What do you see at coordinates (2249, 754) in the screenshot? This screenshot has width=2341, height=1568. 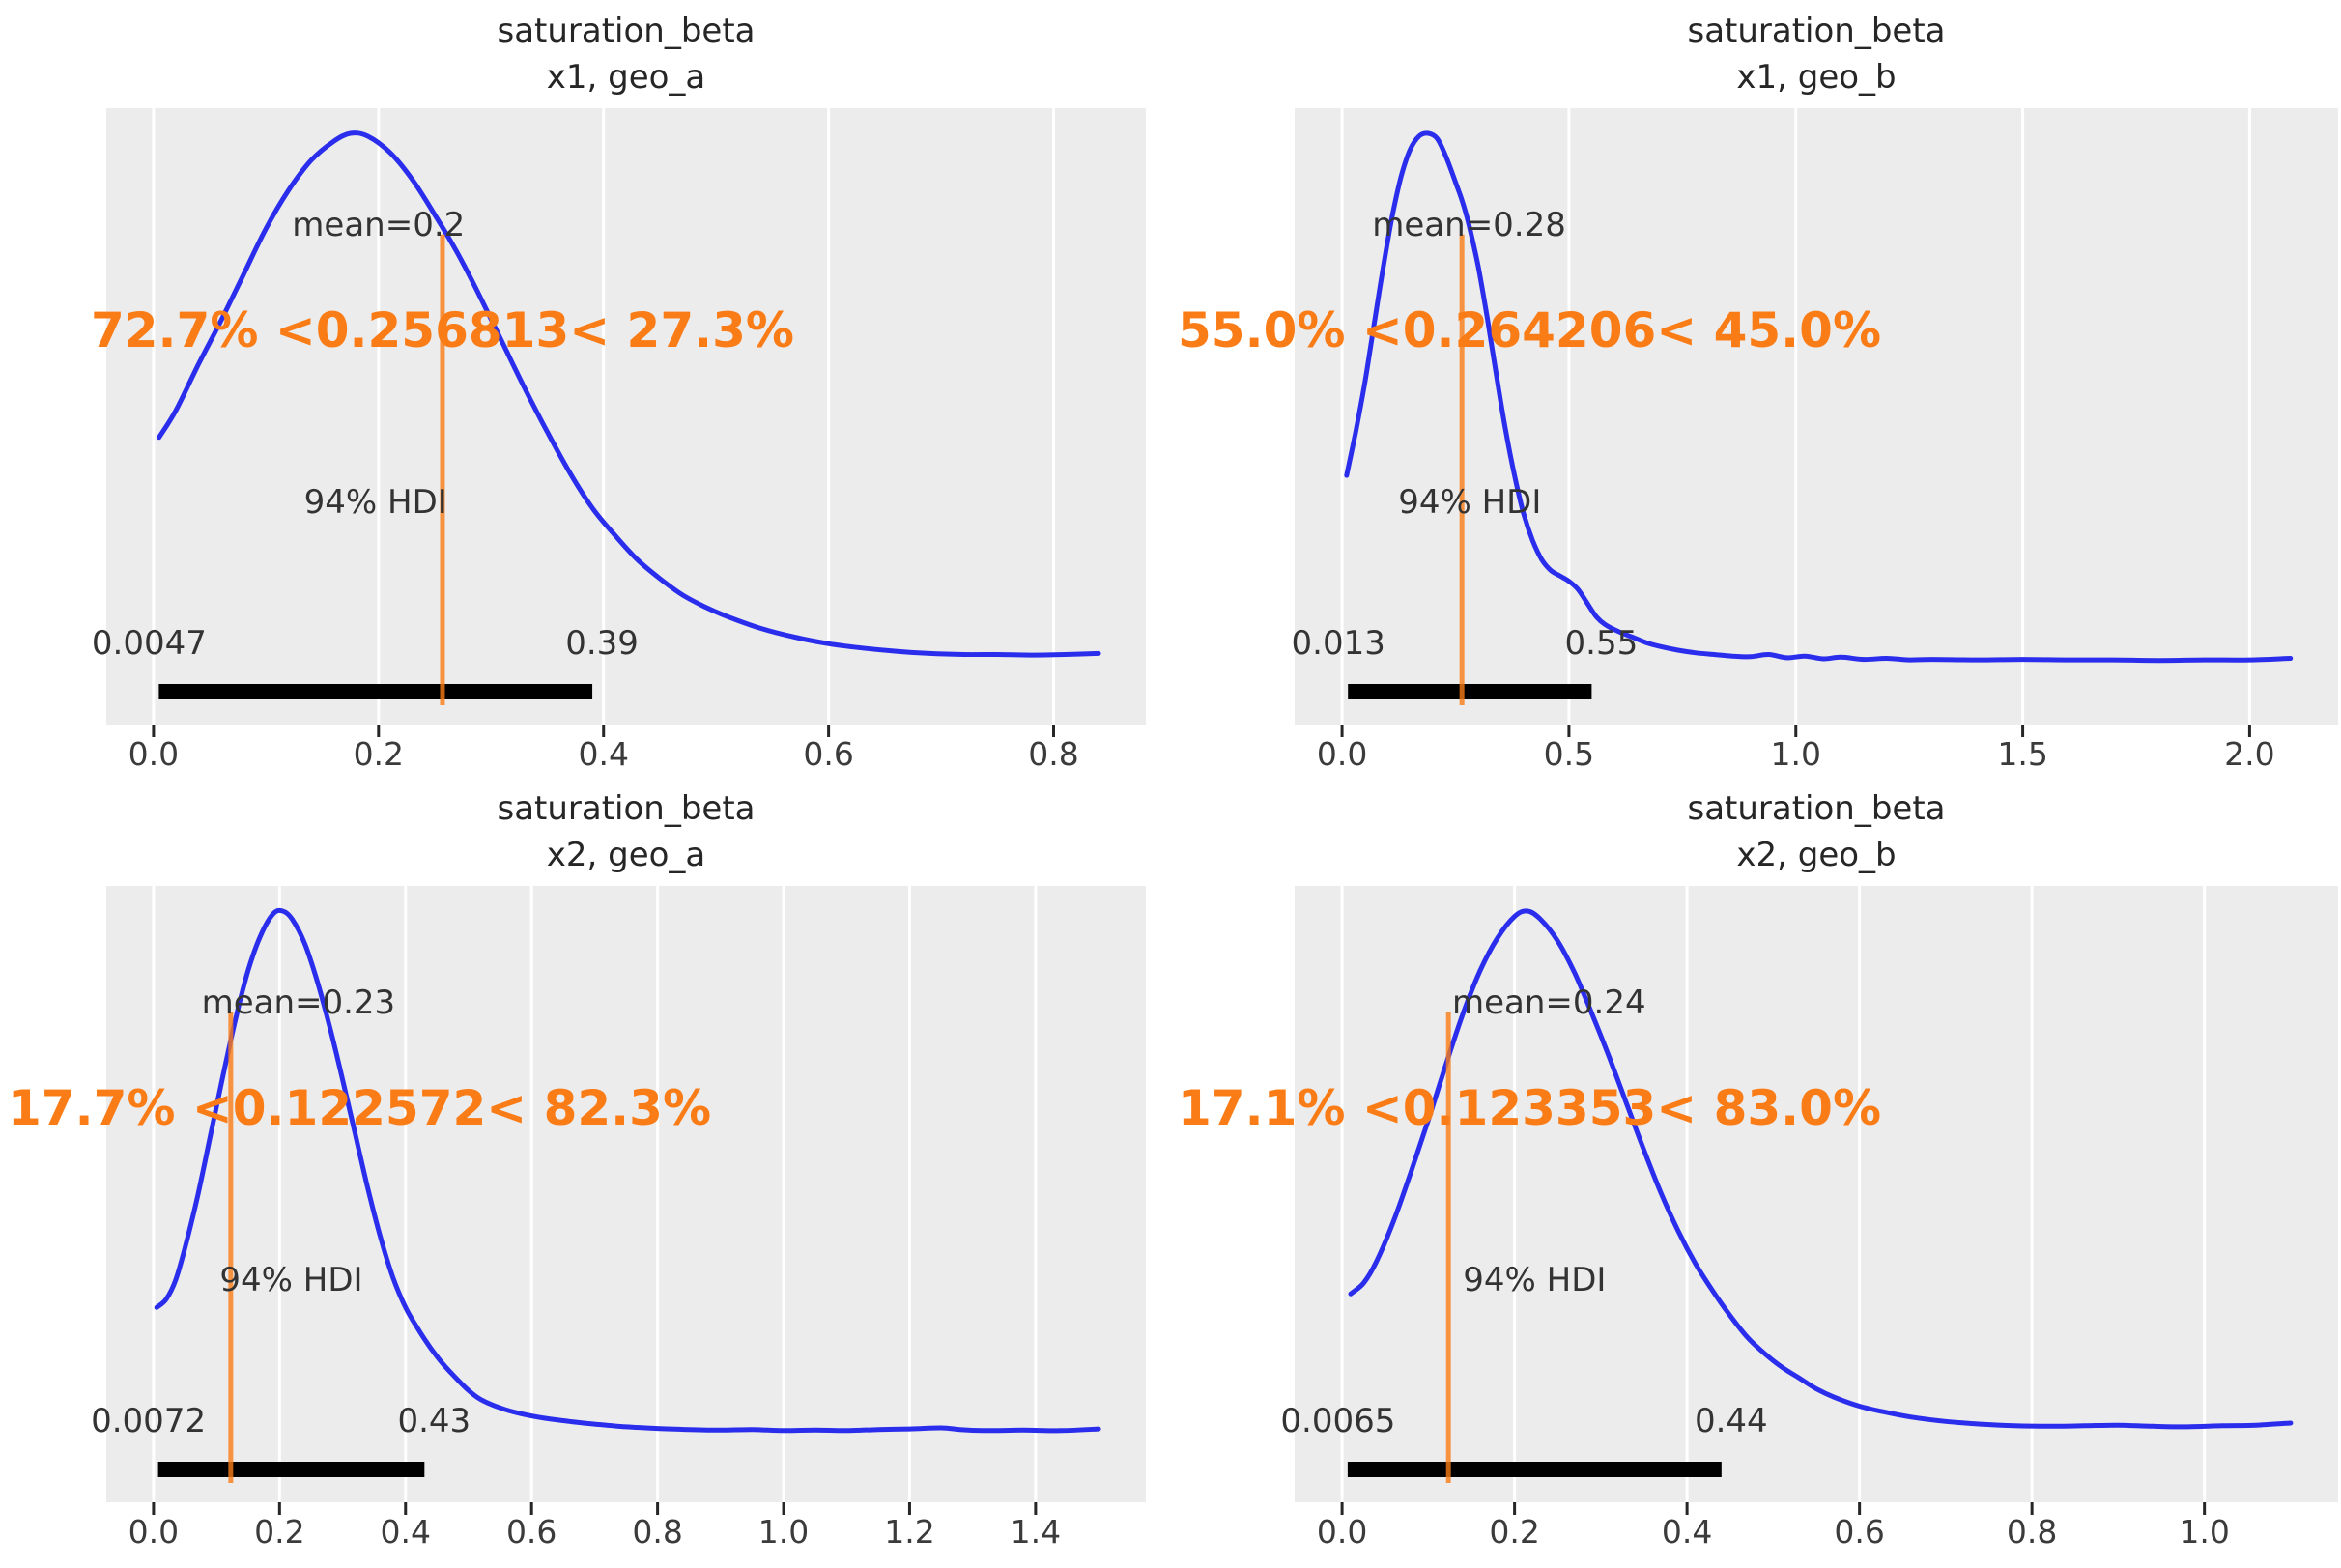 I see `x-tick-label: 2.0` at bounding box center [2249, 754].